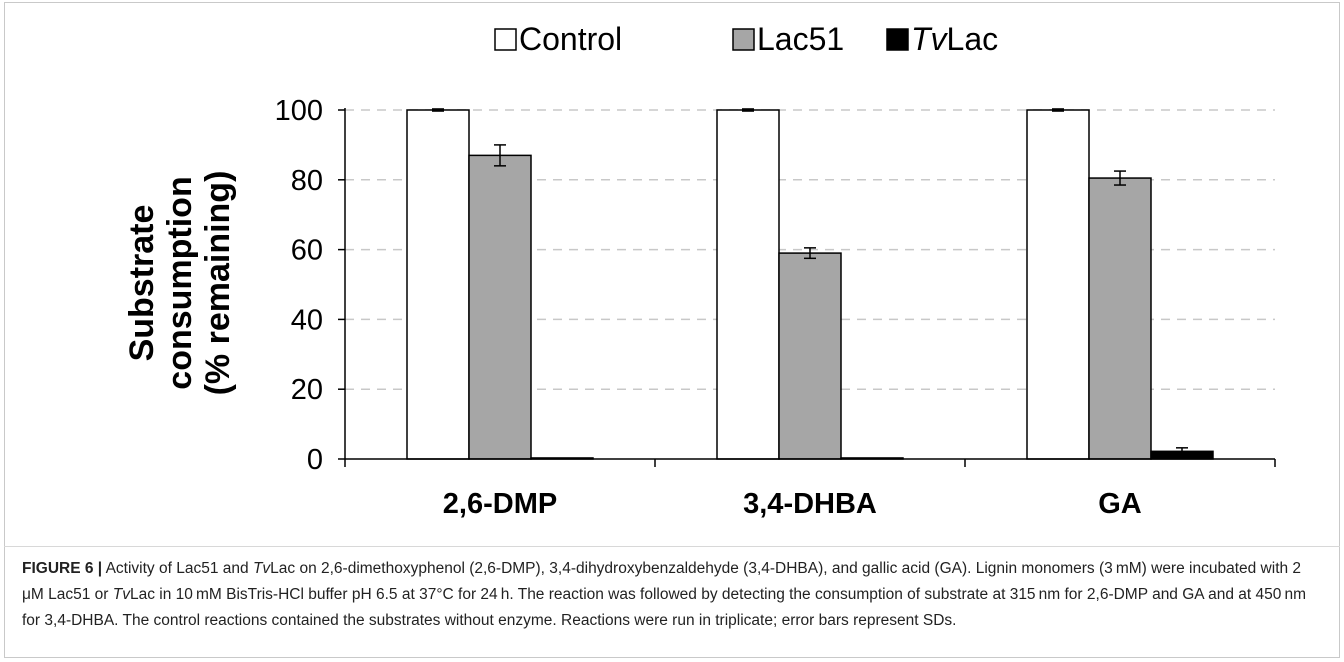 This screenshot has height=662, width=1344. Describe the element at coordinates (261, 568) in the screenshot. I see `caption-run-2: Tv` at that location.